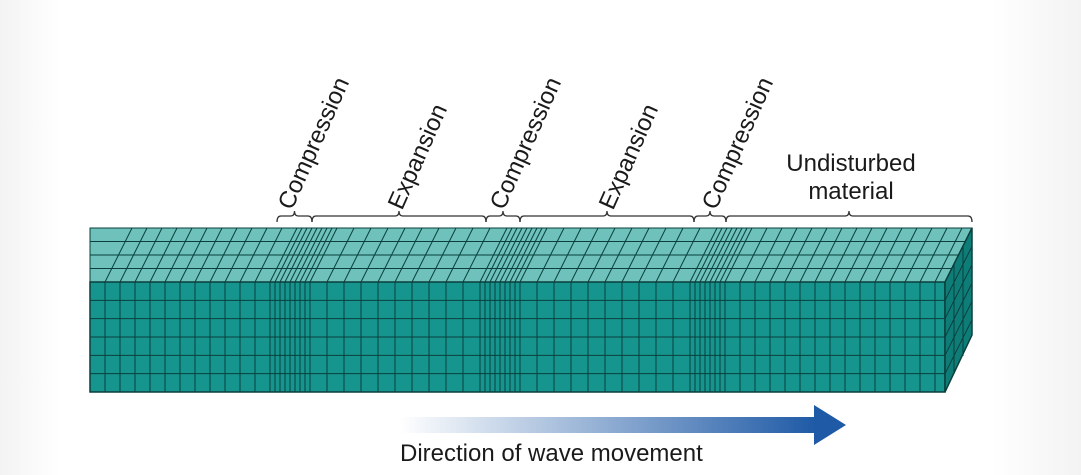  What do you see at coordinates (526, 143) in the screenshot?
I see `label-compression-2: Compression` at bounding box center [526, 143].